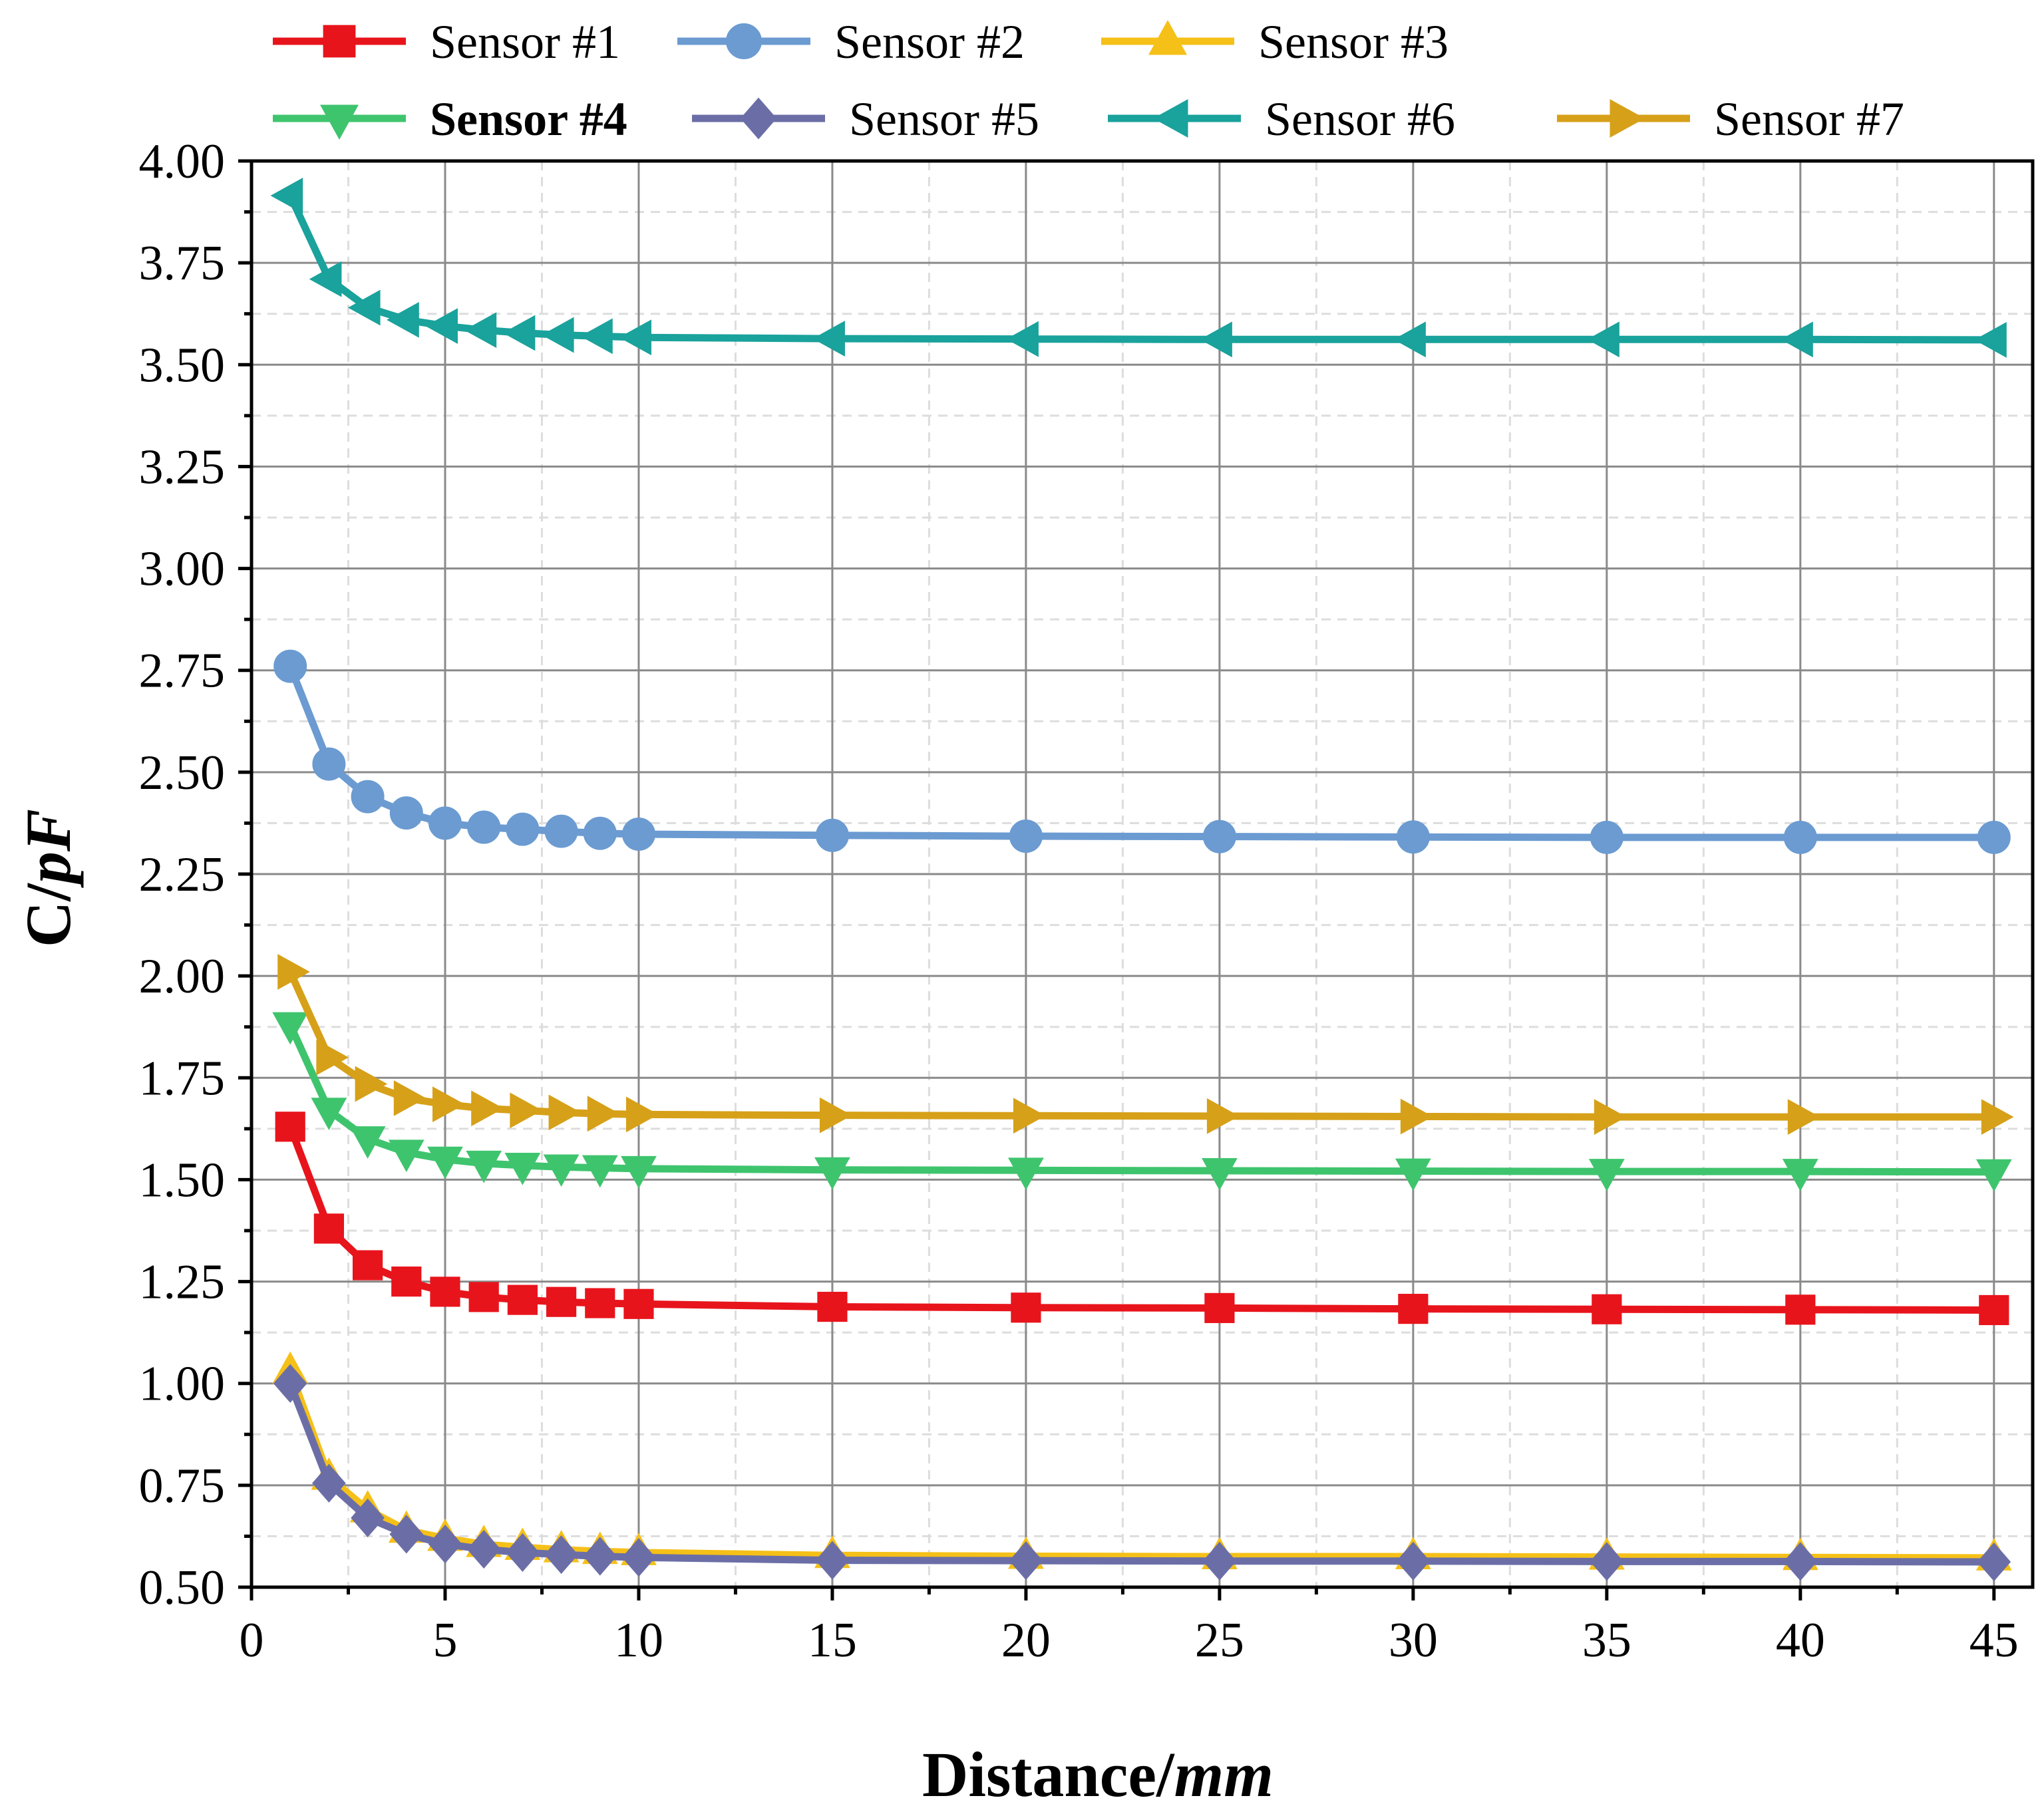  I want to click on legend-label: Sensor #1, so click(525, 42).